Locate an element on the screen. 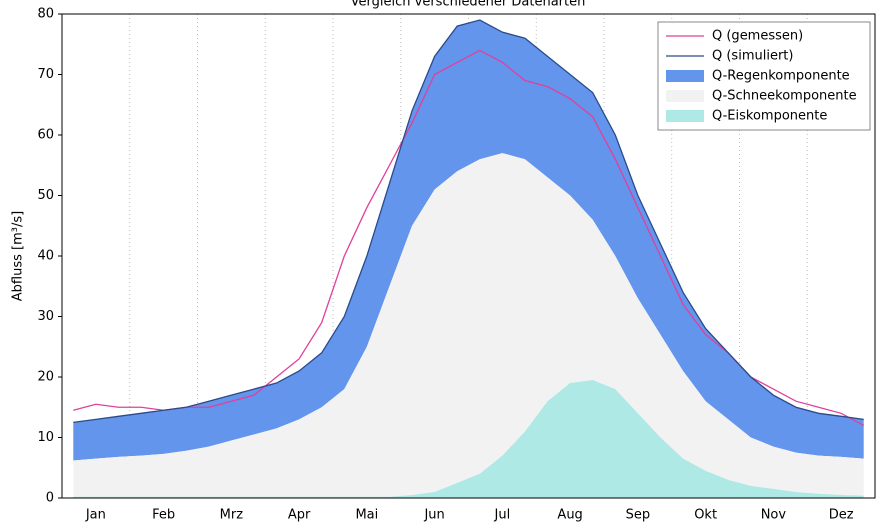 The width and height of the screenshot is (879, 526). x-tick-label: Jan is located at coordinates (95, 515).